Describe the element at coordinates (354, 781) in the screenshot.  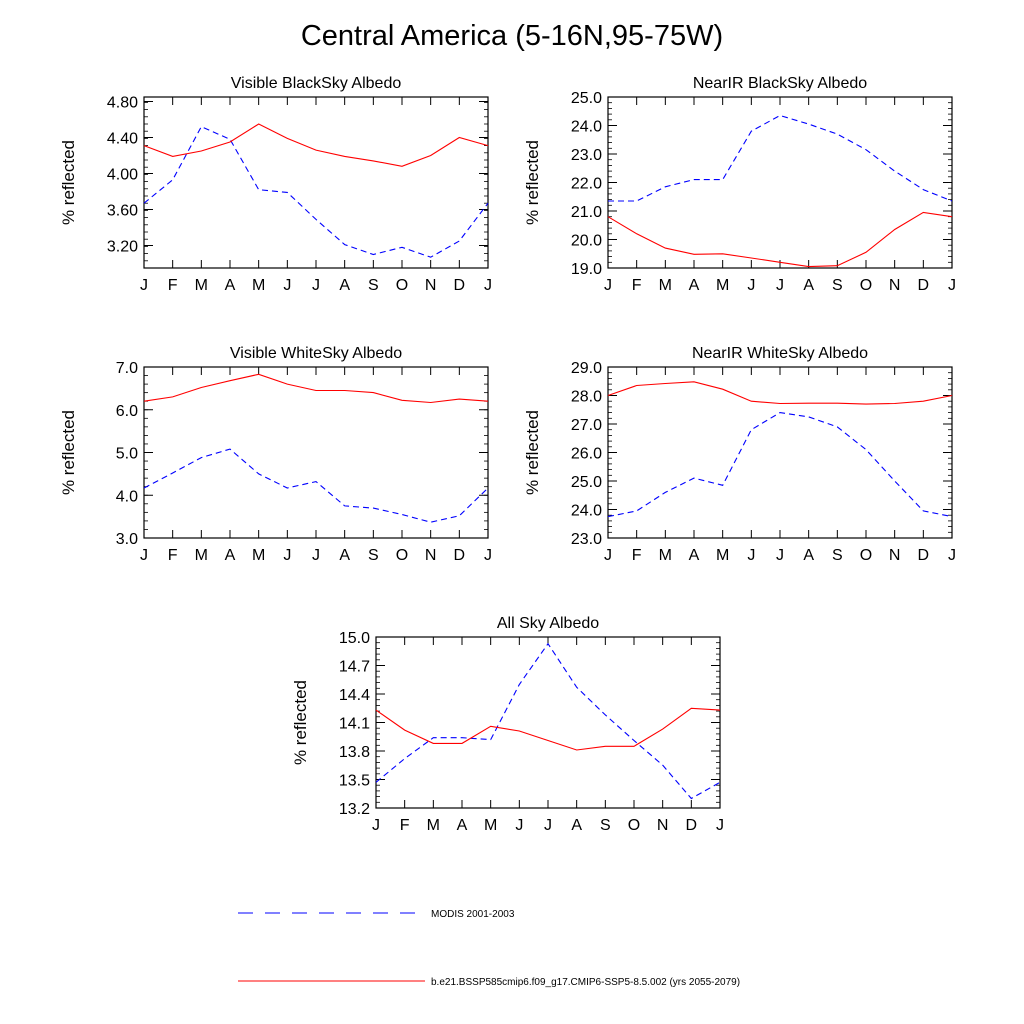
I see `y-tick-label: 13.5` at that location.